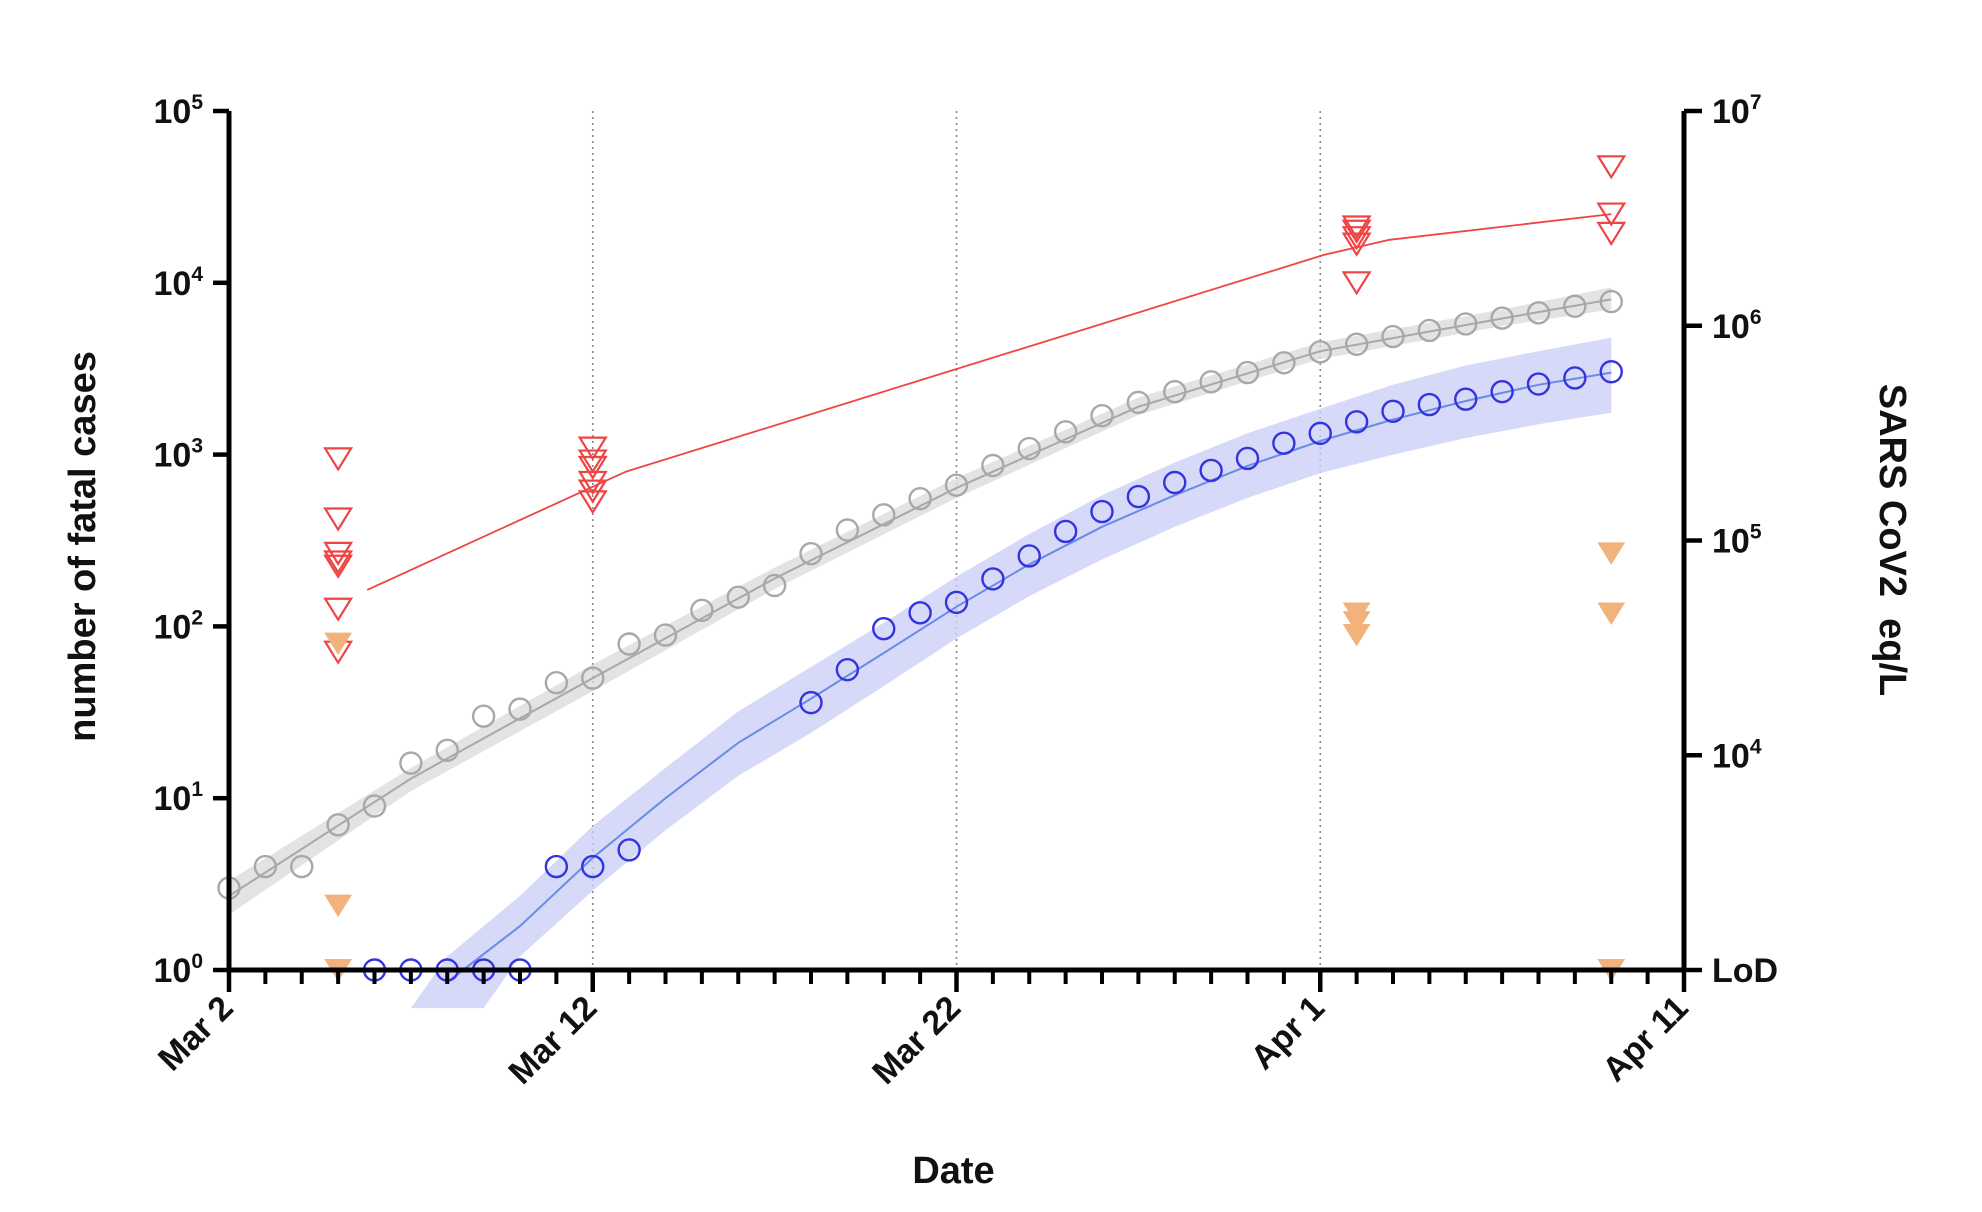 Image resolution: width=1982 pixels, height=1212 pixels. Describe the element at coordinates (178, 455) in the screenshot. I see `y-left-tick-label: 10³` at that location.